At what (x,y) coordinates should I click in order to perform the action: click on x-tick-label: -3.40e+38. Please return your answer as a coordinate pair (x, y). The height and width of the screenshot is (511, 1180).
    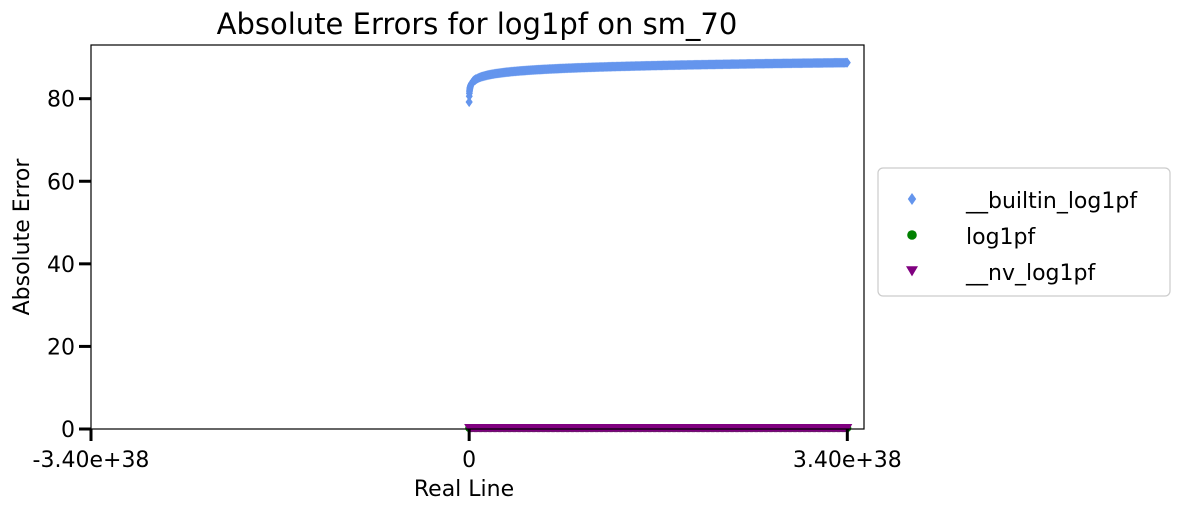
    Looking at the image, I should click on (91, 460).